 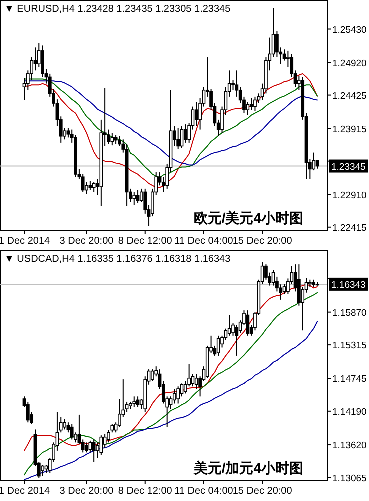 What do you see at coordinates (349, 228) in the screenshot?
I see `y-tick-label: 1.22415` at bounding box center [349, 228].